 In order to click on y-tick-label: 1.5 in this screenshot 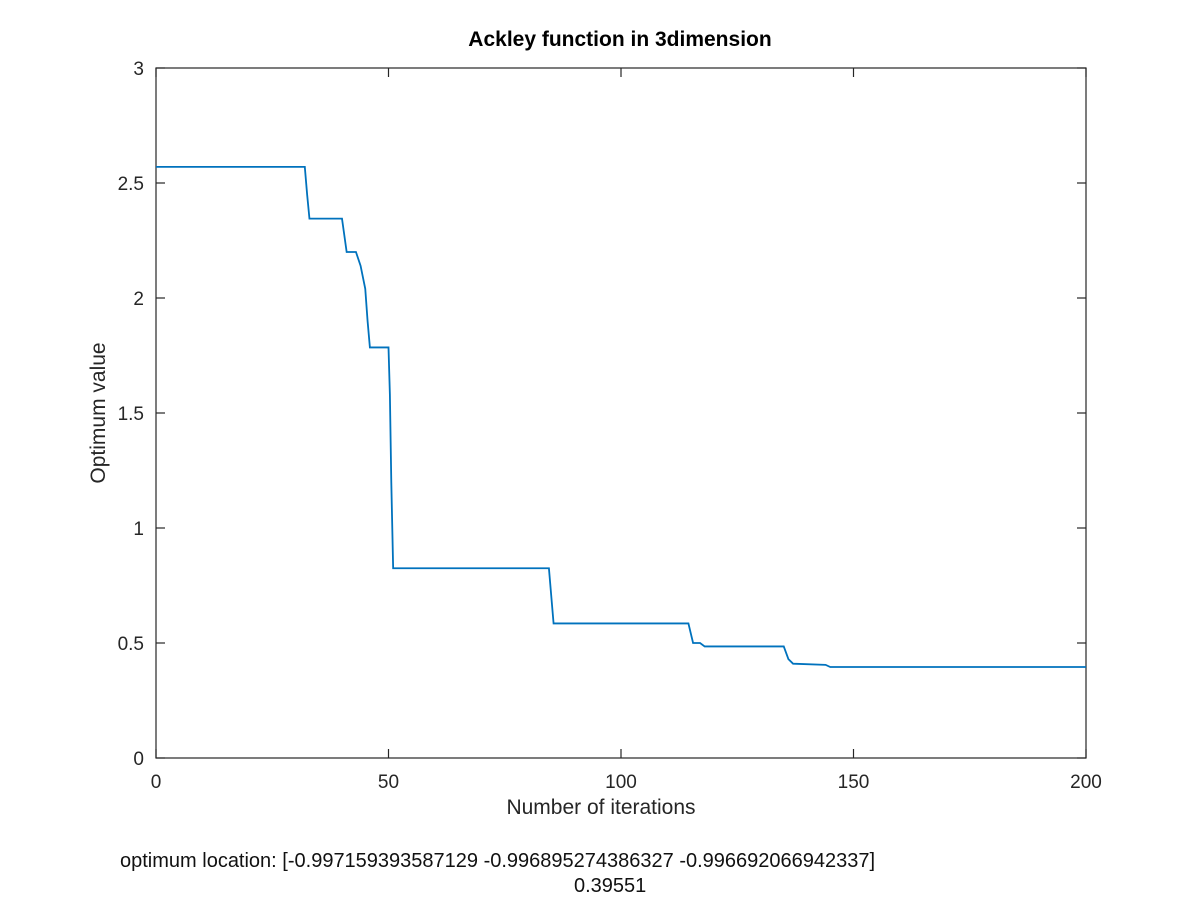, I will do `click(131, 414)`.